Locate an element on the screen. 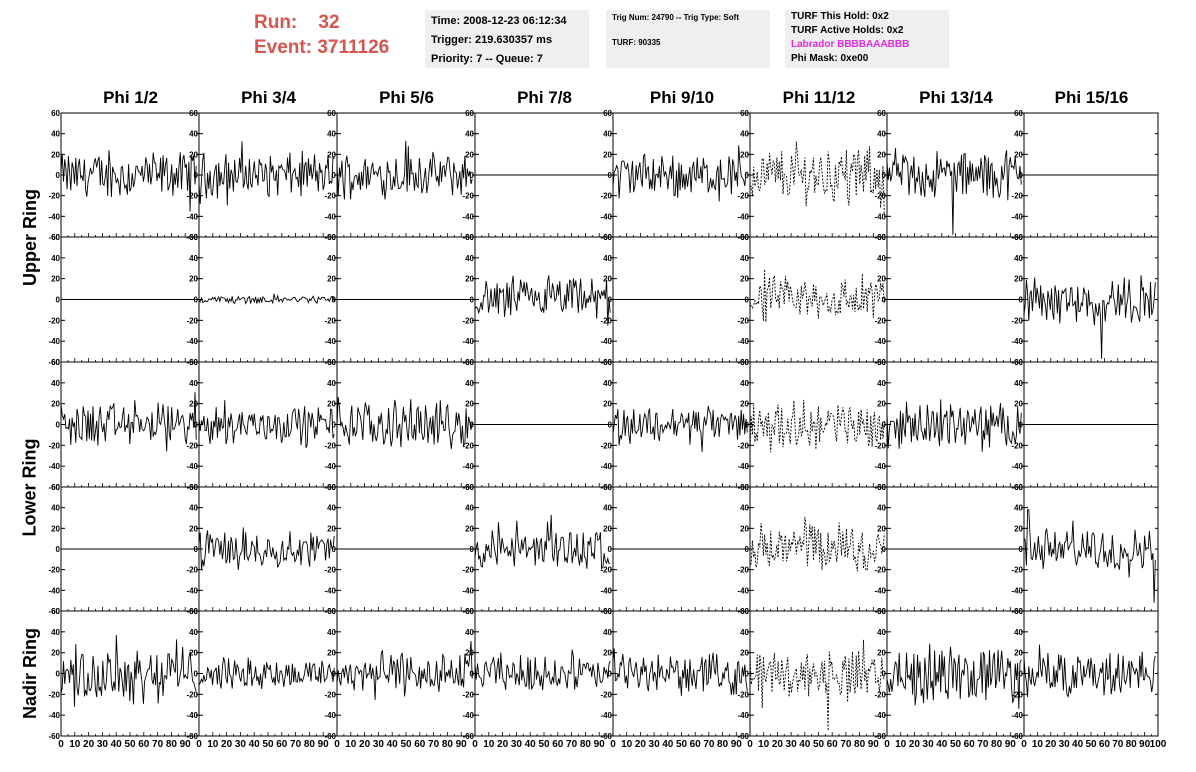 This screenshot has height=772, width=1196. panel-nadir-col8: 60 40 20 0 -20 -40 -60 is located at coordinates (1085, 674).